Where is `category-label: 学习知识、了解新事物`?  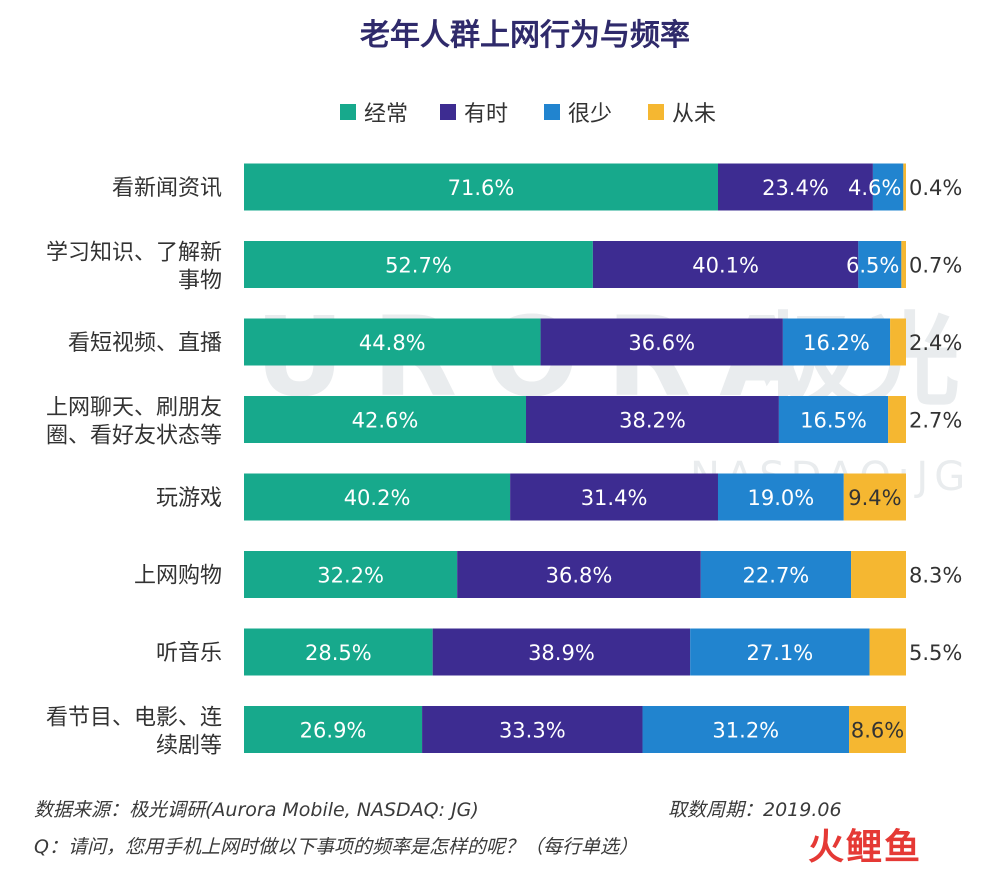 category-label: 学习知识、了解新事物 is located at coordinates (134, 267).